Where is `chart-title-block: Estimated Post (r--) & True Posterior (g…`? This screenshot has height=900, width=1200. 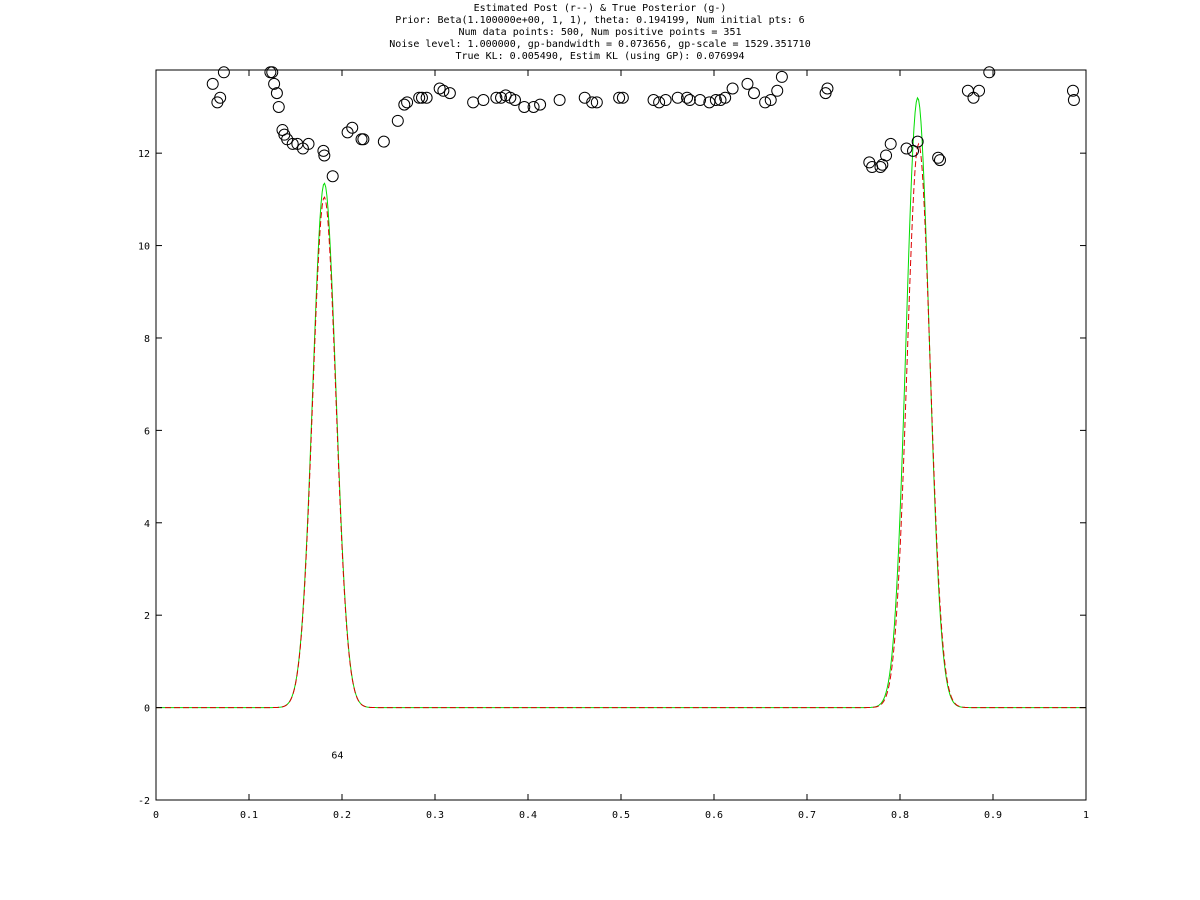 chart-title-block: Estimated Post (r--) & True Posterior (g… is located at coordinates (599, 32).